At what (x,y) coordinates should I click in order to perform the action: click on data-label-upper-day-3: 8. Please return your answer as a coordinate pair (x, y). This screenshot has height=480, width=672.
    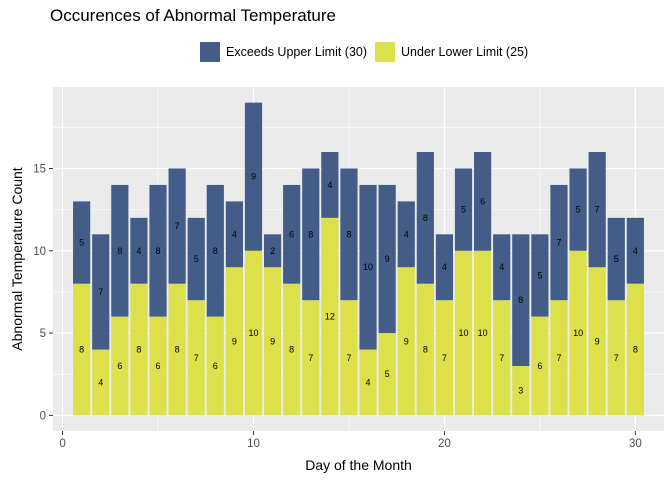
    Looking at the image, I should click on (119, 251).